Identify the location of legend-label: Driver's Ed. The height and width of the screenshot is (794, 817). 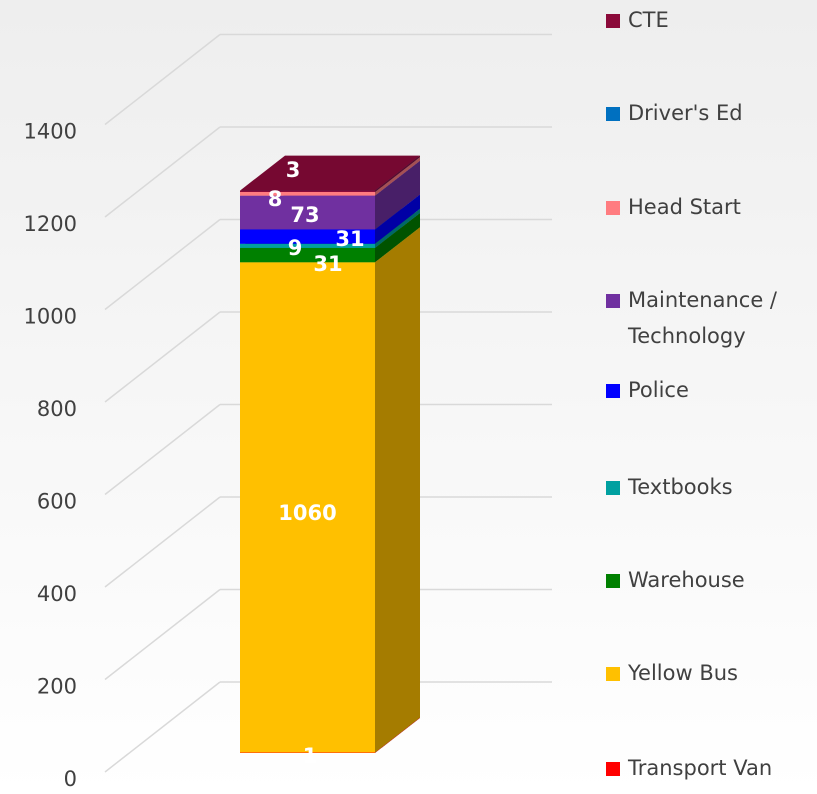
(685, 113).